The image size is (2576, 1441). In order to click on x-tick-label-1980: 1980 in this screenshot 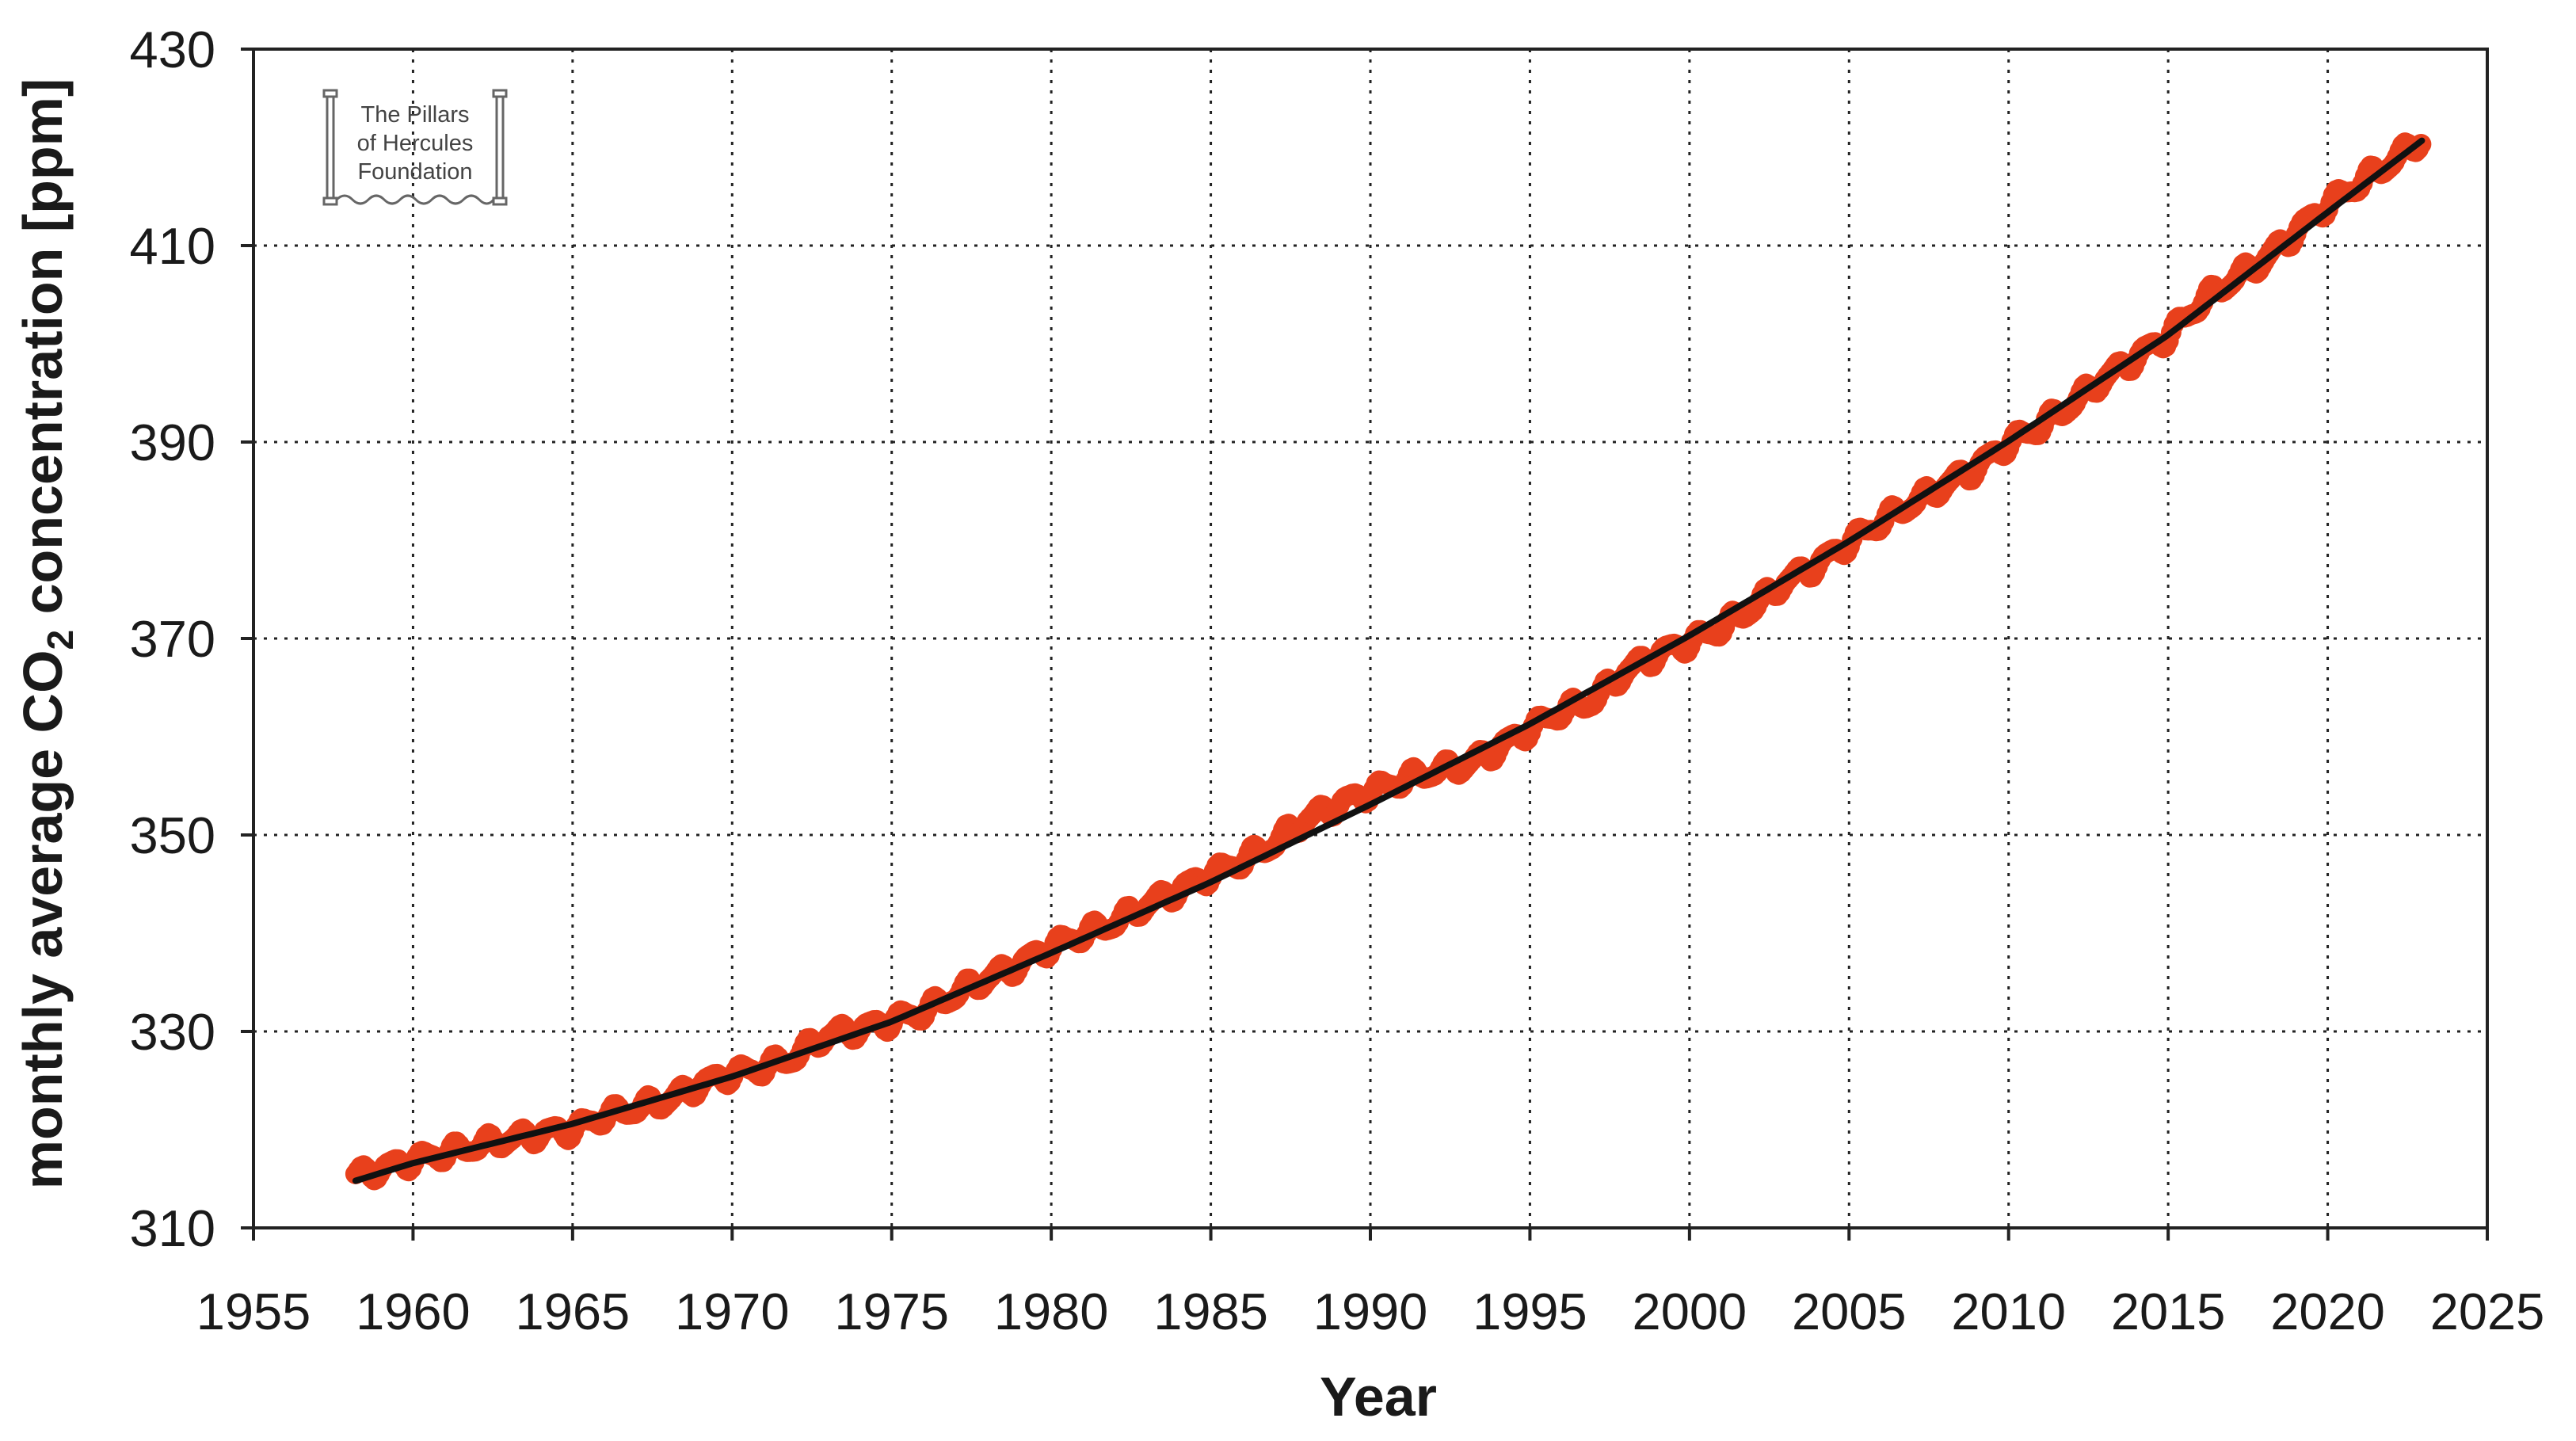, I will do `click(1051, 1311)`.